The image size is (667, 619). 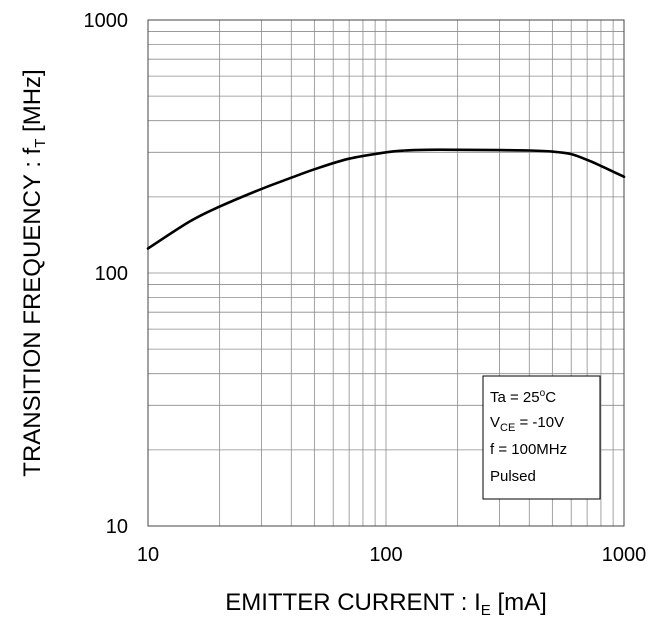 I want to click on legend-line-vce: VCE = -10V, so click(x=527, y=424).